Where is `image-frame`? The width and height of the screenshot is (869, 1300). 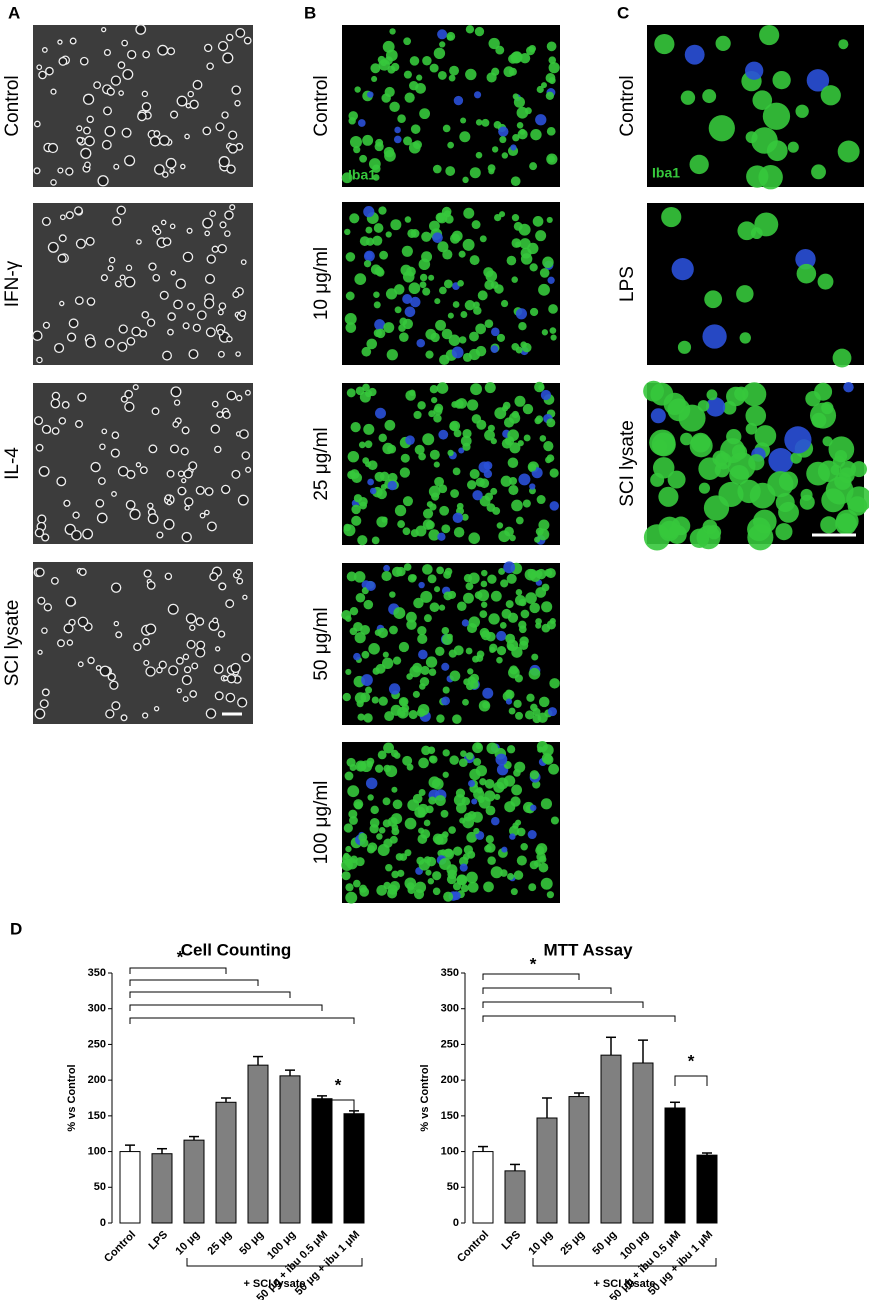 image-frame is located at coordinates (143, 284).